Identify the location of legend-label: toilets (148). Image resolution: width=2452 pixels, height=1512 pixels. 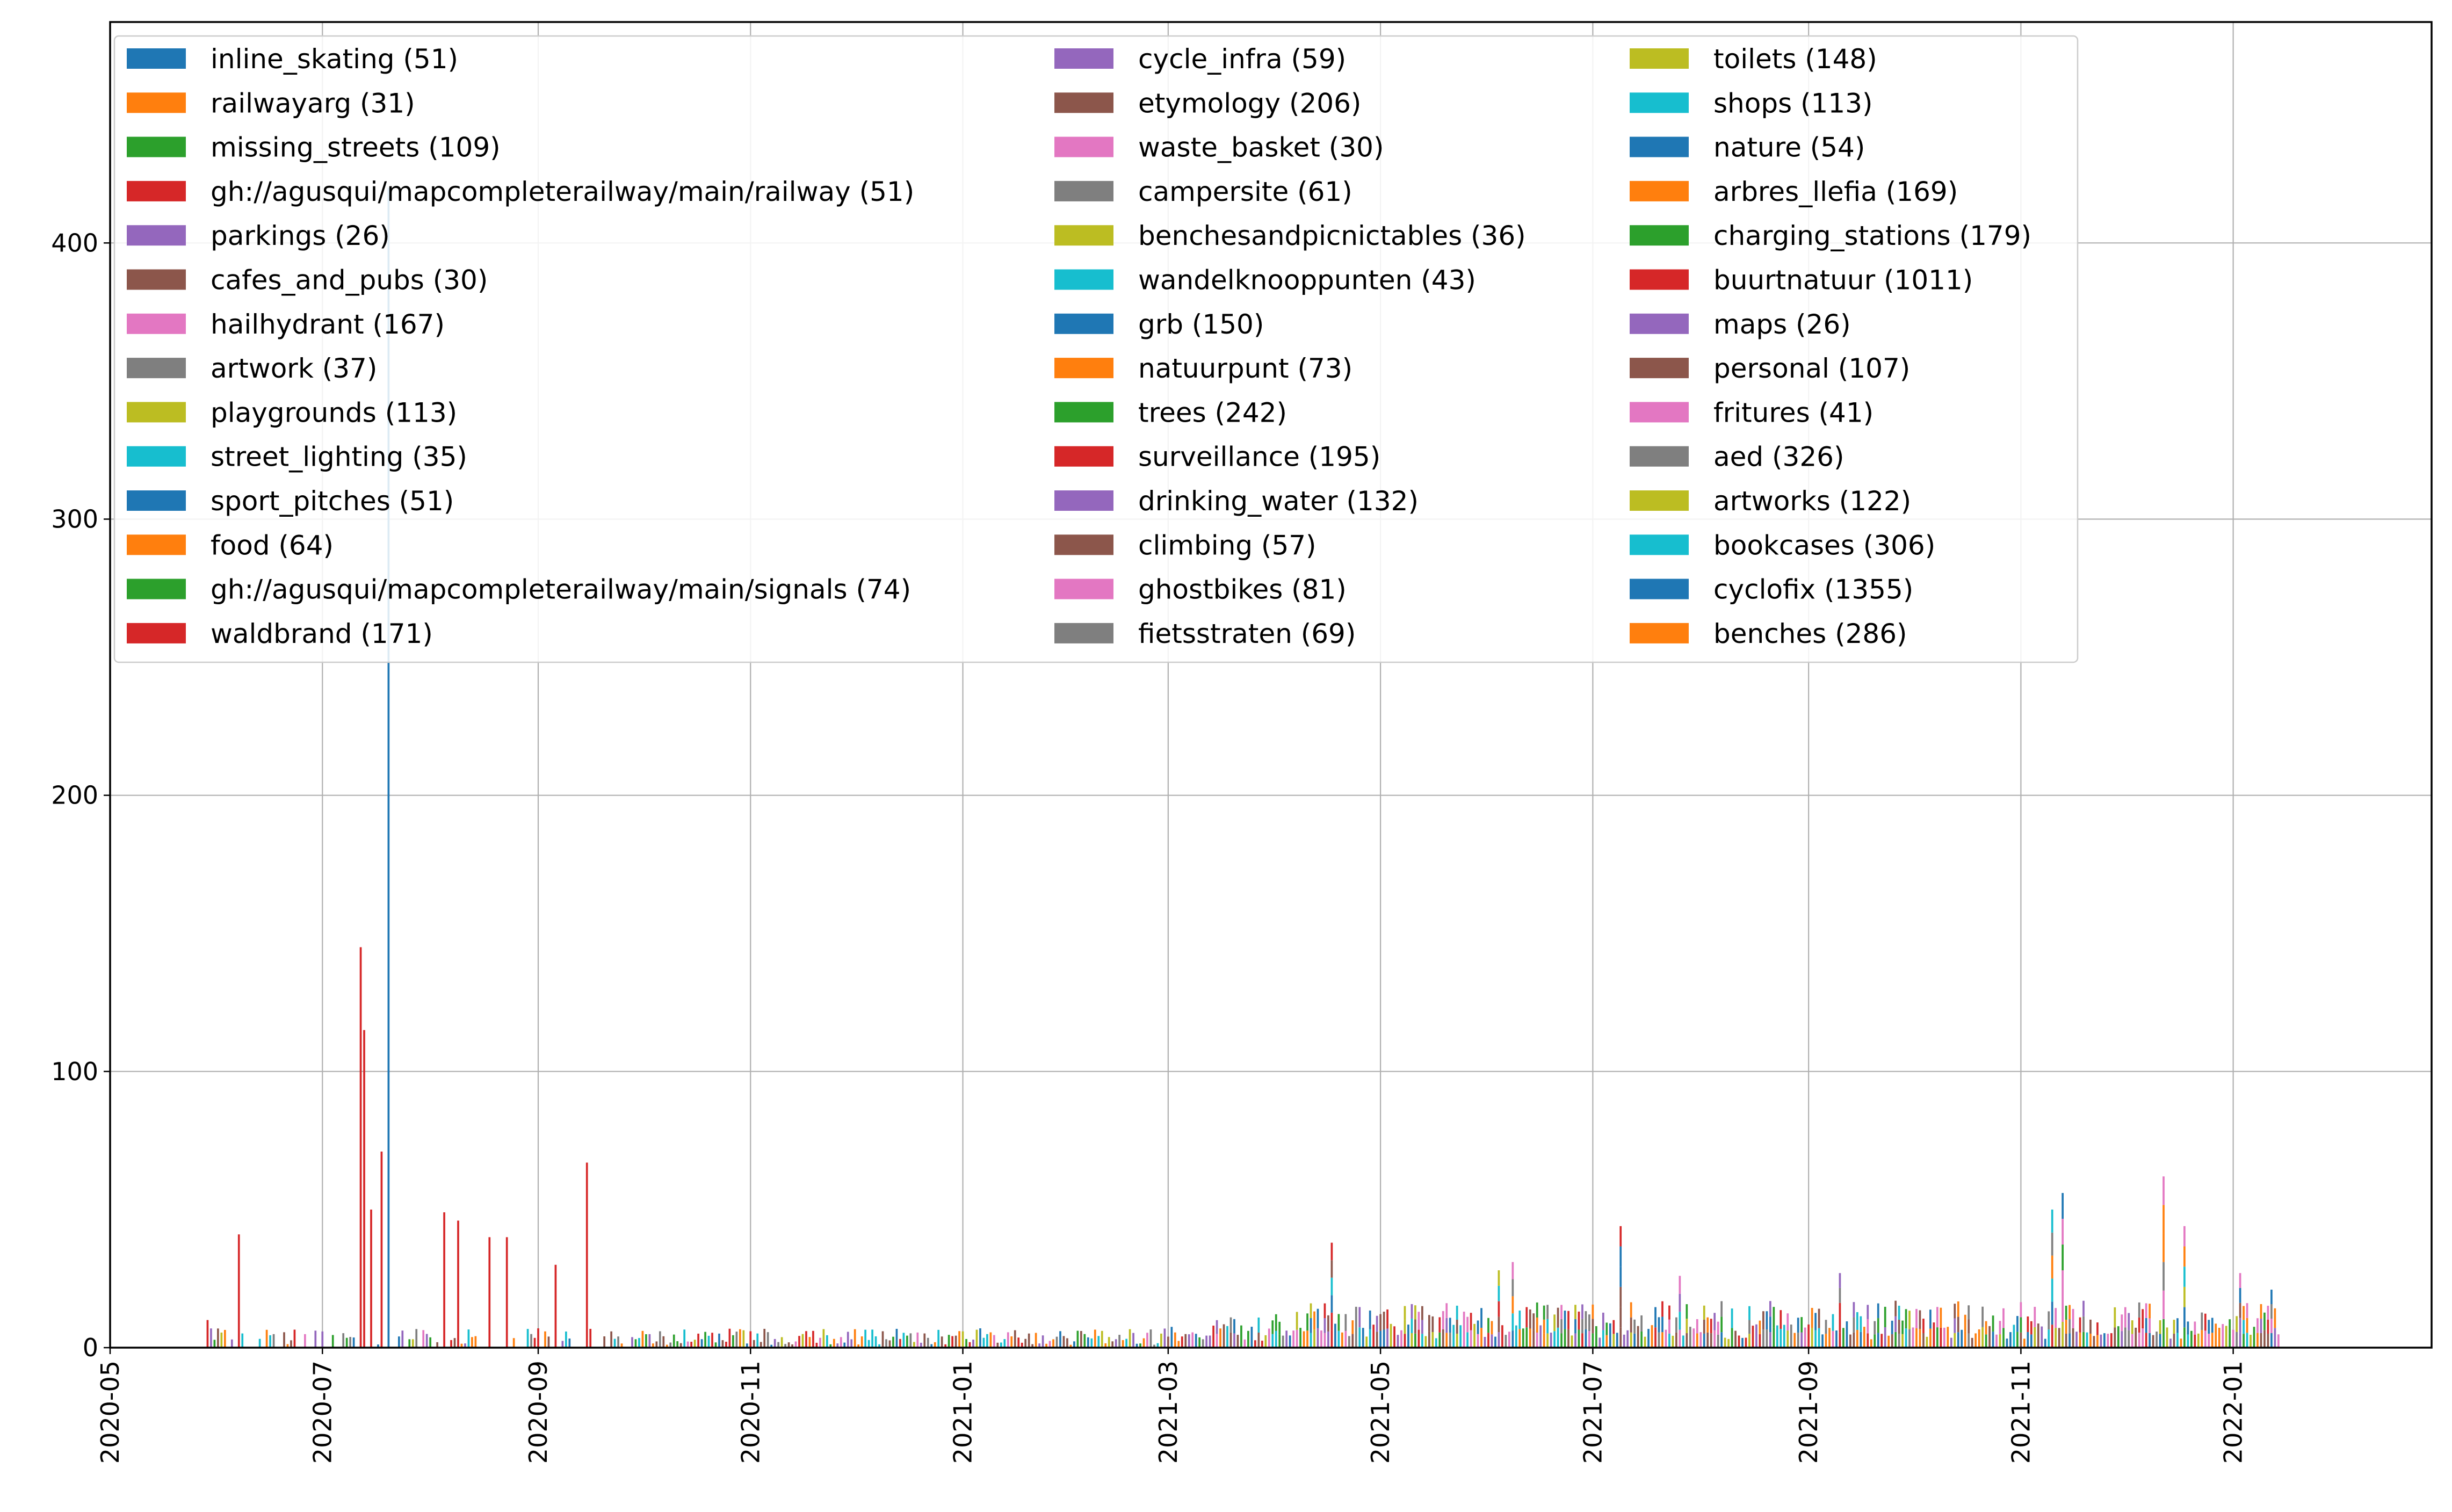
(1795, 59).